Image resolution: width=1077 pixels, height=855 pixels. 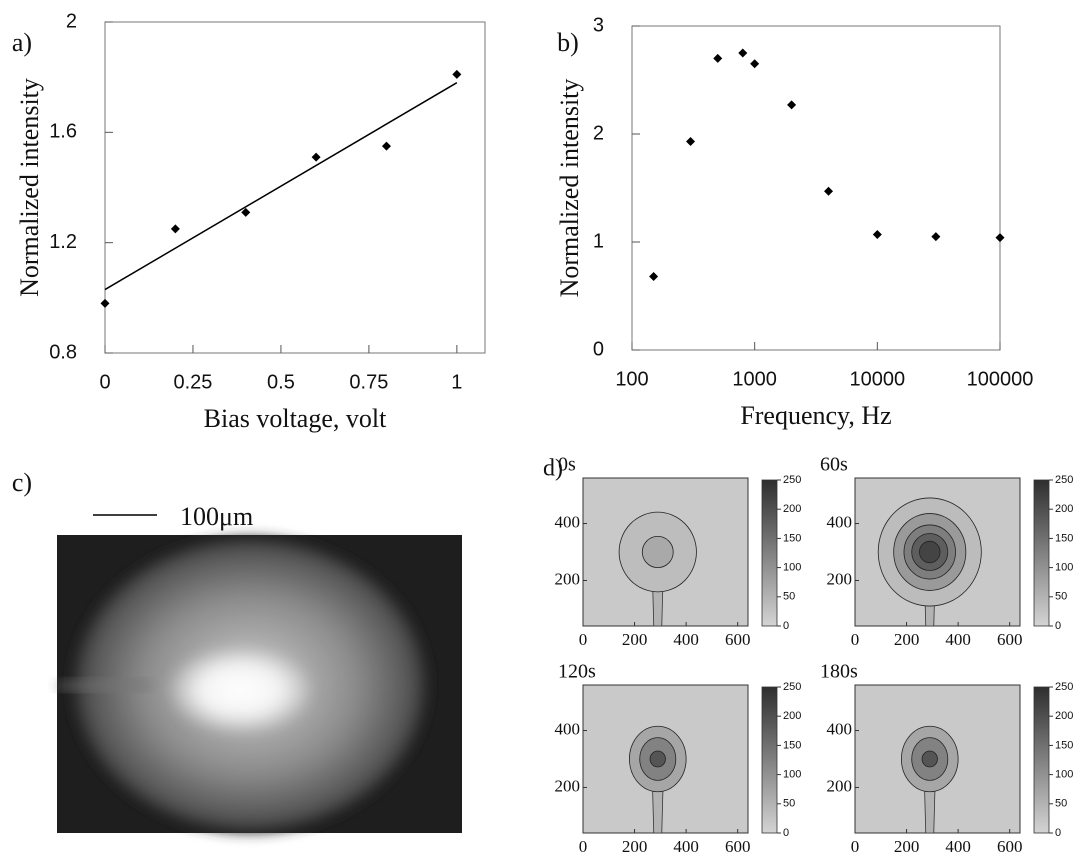 What do you see at coordinates (598, 349) in the screenshot?
I see `y-tick-label: 0` at bounding box center [598, 349].